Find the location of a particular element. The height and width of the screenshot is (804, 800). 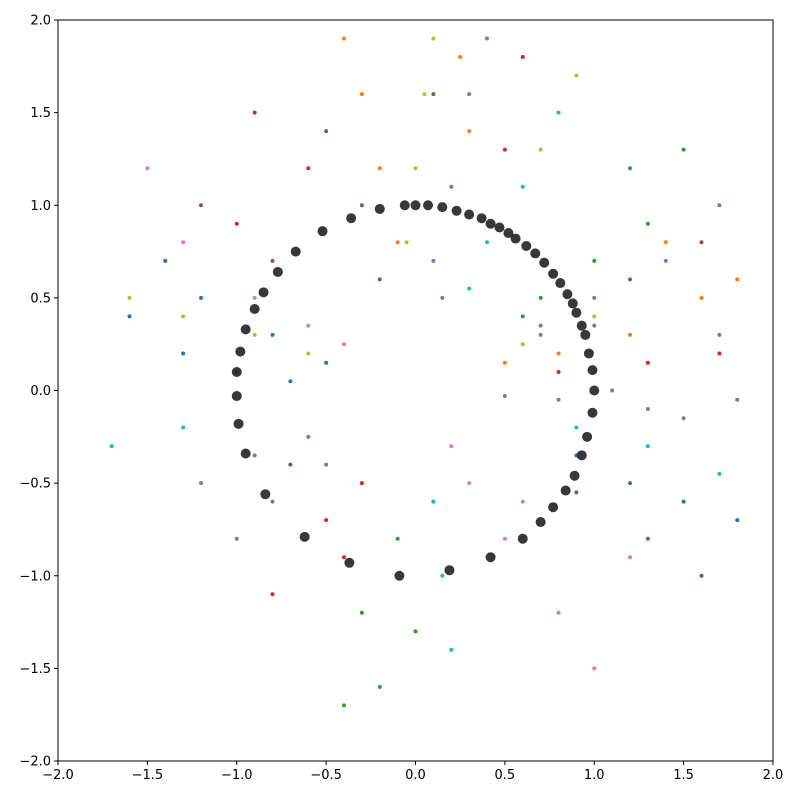

y-tick-label: −0.5 is located at coordinates (35, 484).